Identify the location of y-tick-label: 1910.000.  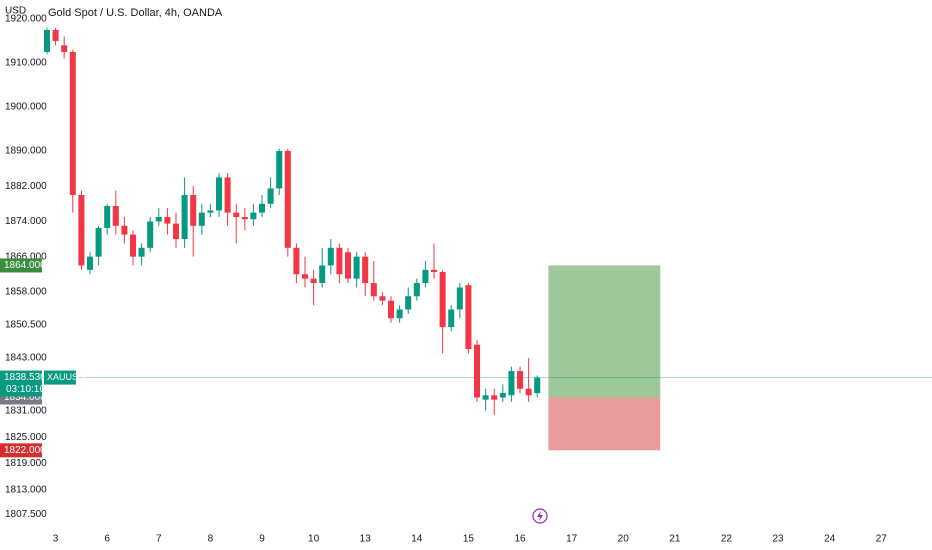
(26, 63).